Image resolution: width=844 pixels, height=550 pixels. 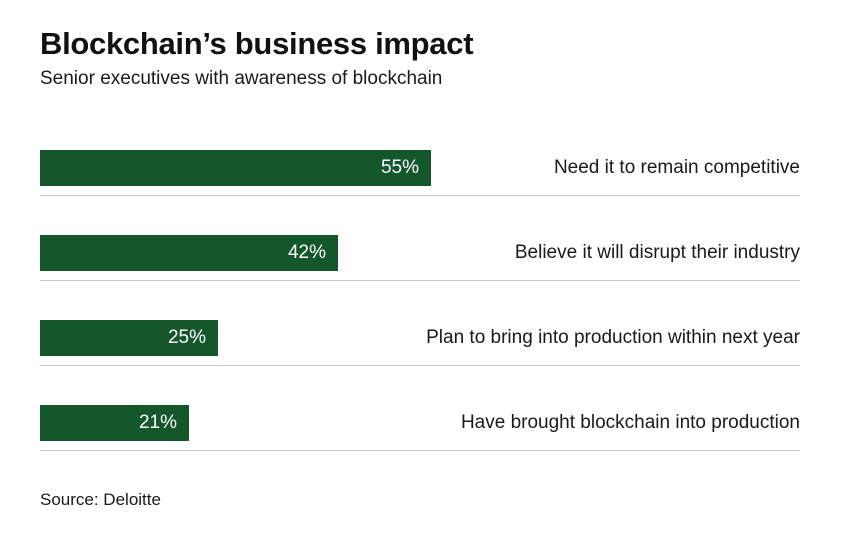 What do you see at coordinates (657, 253) in the screenshot?
I see `bar-category-label: Believe it will disrupt their industry` at bounding box center [657, 253].